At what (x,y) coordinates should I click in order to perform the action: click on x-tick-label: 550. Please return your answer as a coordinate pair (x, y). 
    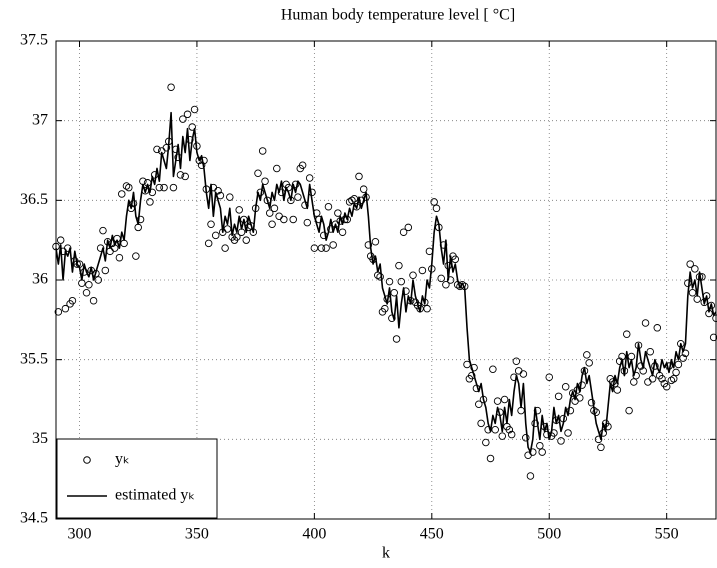
    Looking at the image, I should click on (667, 534).